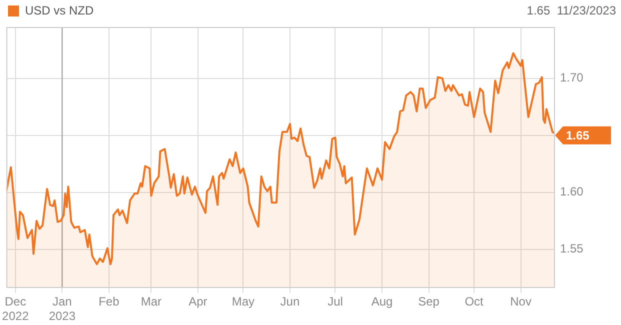 Image resolution: width=621 pixels, height=325 pixels. What do you see at coordinates (59, 10) in the screenshot?
I see `legend-label: USD vs NZD` at bounding box center [59, 10].